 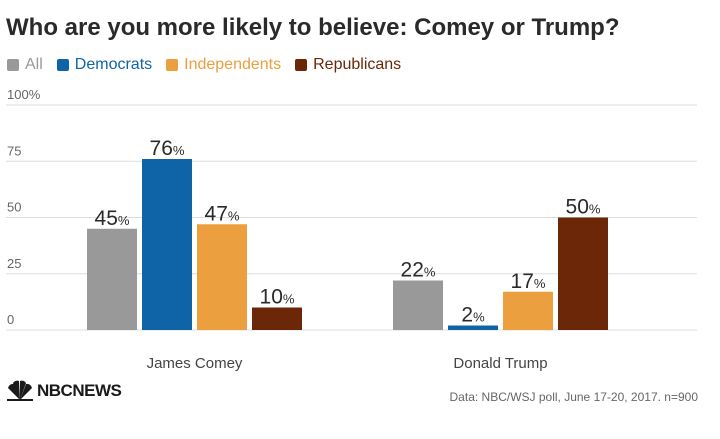 I want to click on legend-label-all: All, so click(x=34, y=64).